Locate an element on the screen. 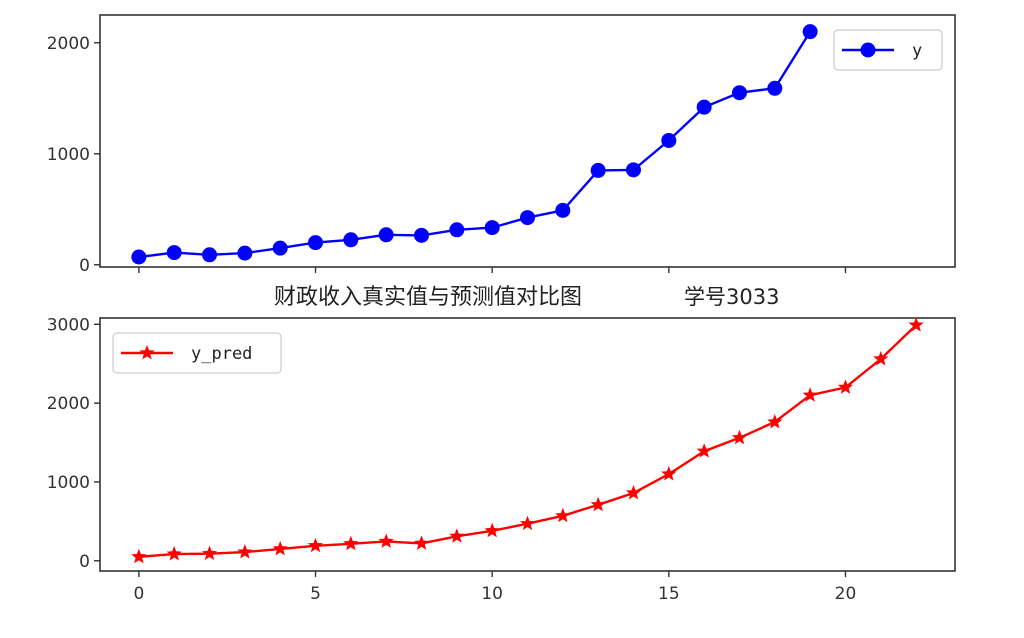 This screenshot has width=1024, height=638. chart-title: 财政收入真实值与预测值对比图 is located at coordinates (428, 297).